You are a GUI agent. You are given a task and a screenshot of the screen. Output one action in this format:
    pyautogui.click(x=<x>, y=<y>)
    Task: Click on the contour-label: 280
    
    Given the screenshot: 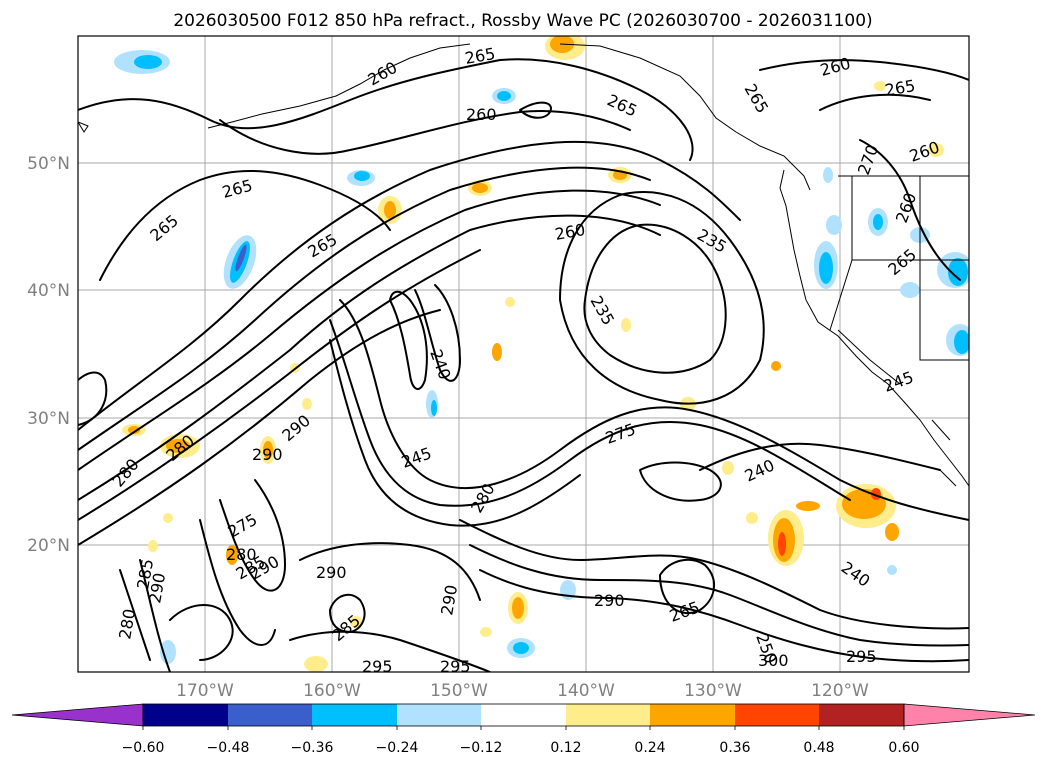 What is the action you would take?
    pyautogui.click(x=241, y=554)
    